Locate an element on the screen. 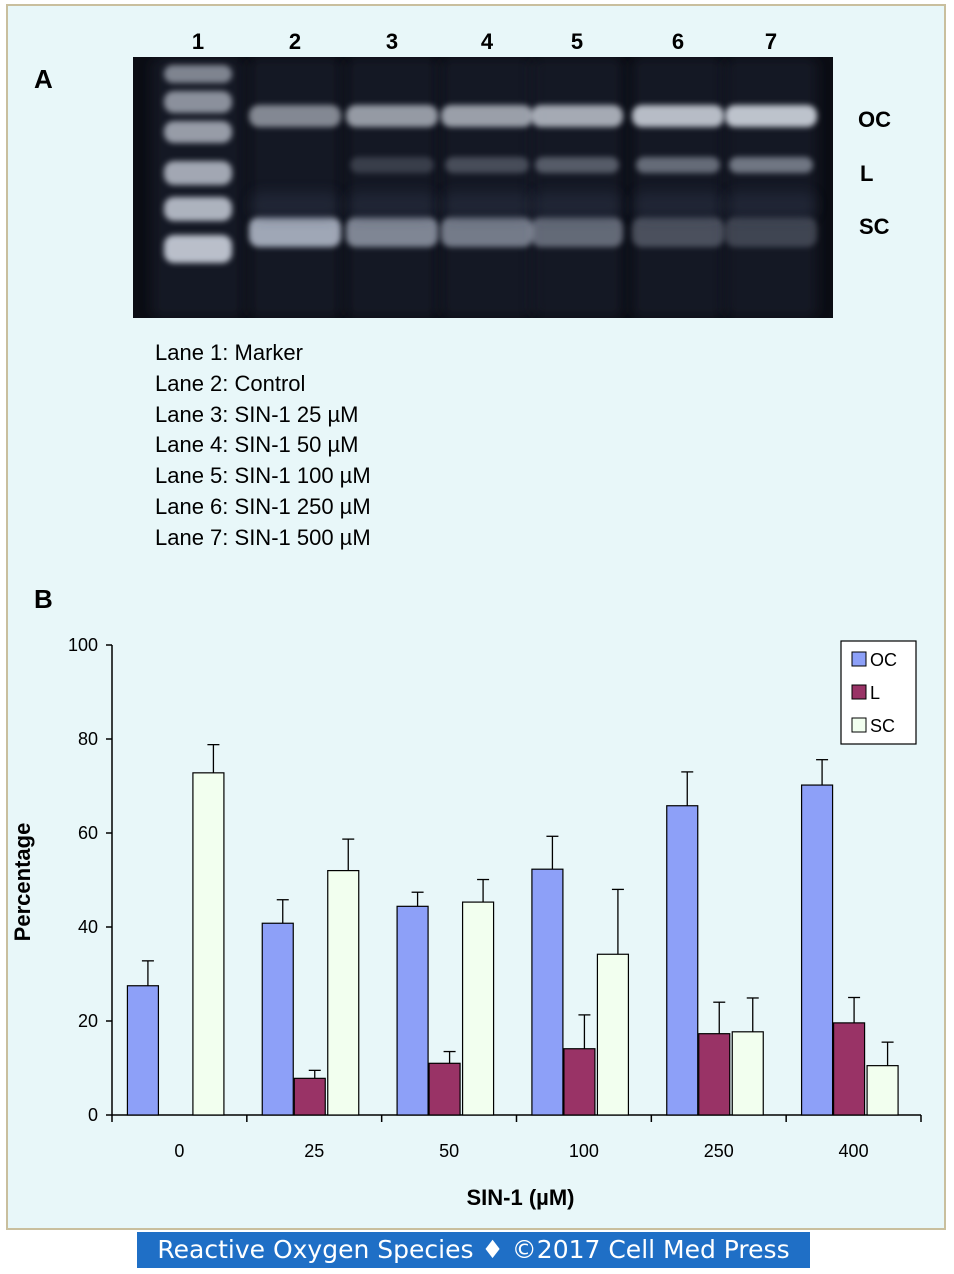 The image size is (954, 1274). x-tick-label: 0 is located at coordinates (179, 1151).